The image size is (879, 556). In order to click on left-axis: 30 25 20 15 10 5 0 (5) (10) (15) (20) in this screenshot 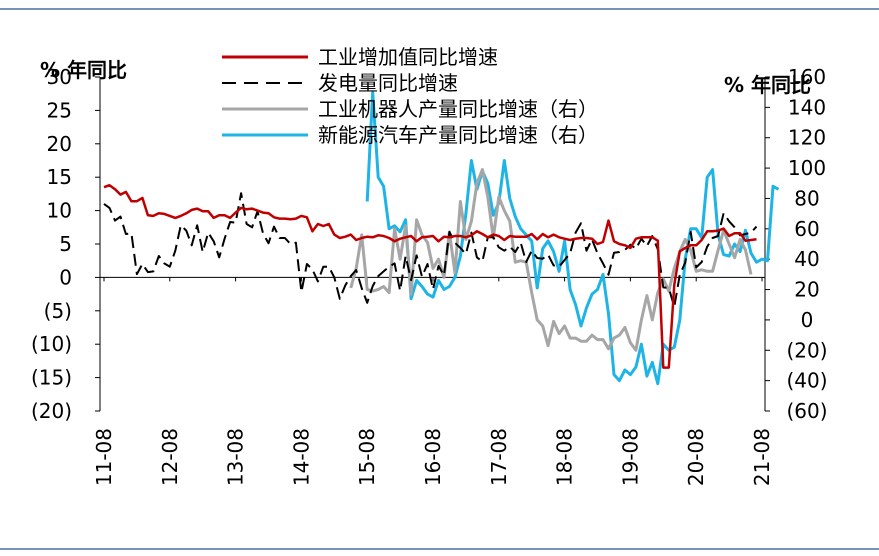, I will do `click(66, 244)`.